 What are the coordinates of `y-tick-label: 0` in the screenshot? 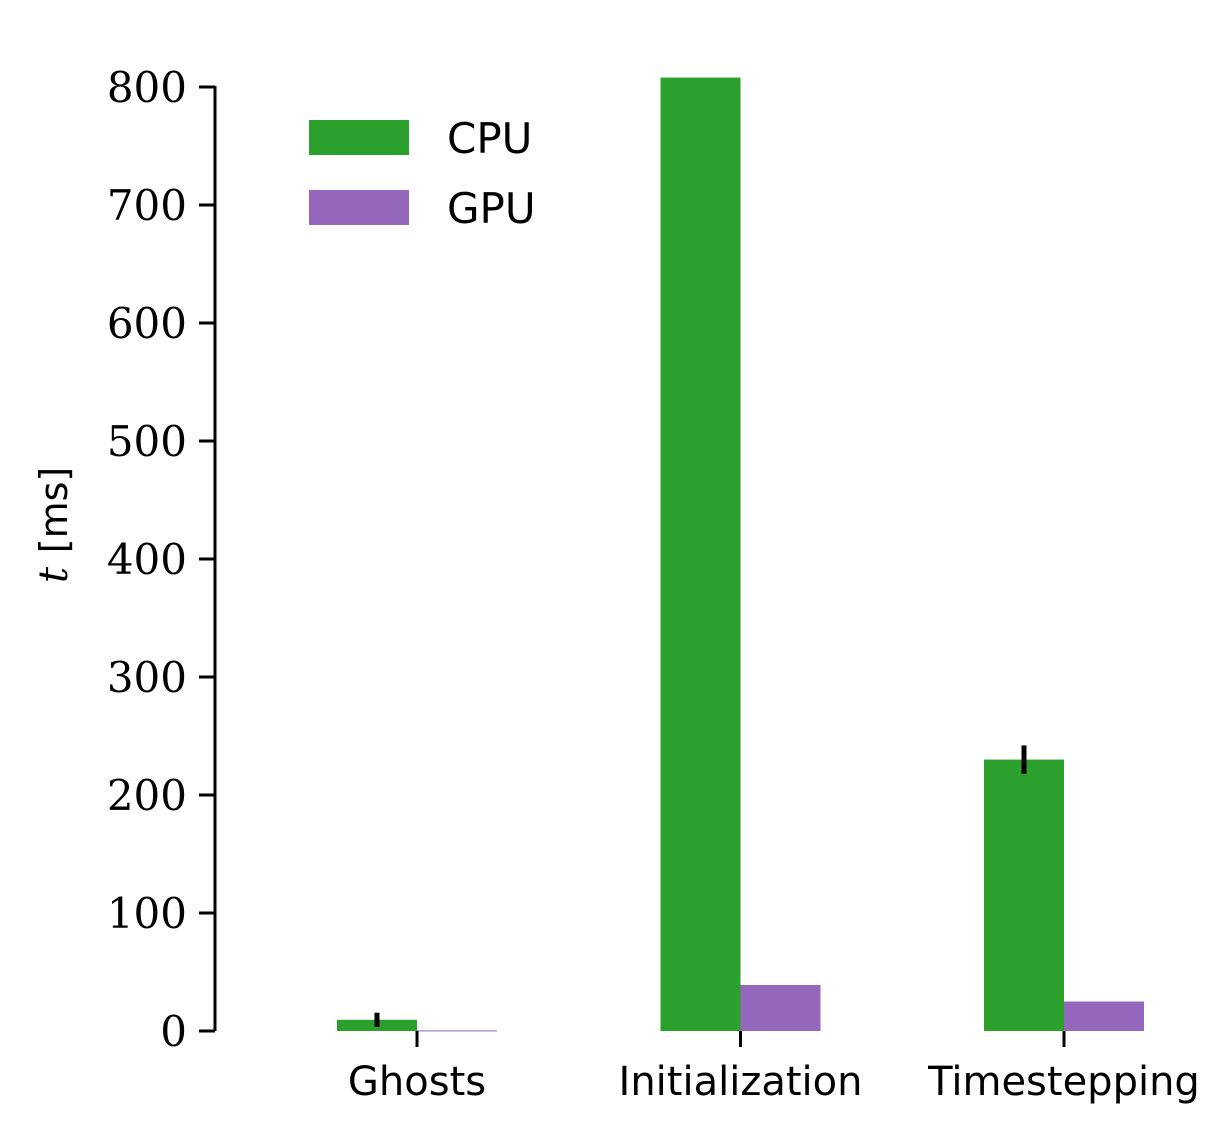 It's located at (173, 1031).